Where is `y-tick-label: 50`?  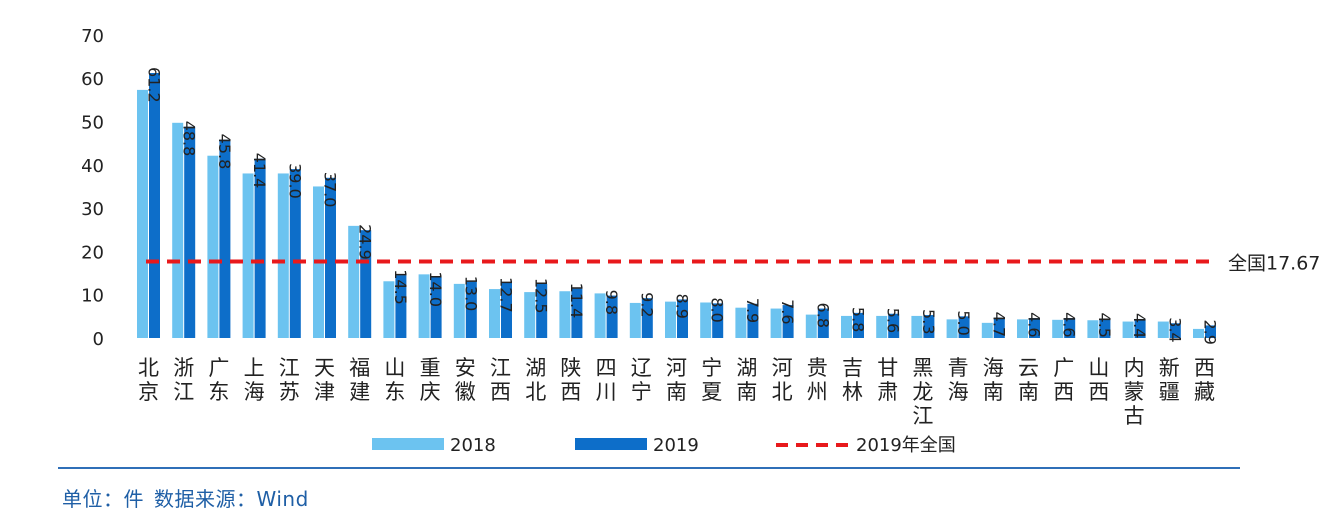 y-tick-label: 50 is located at coordinates (92, 123).